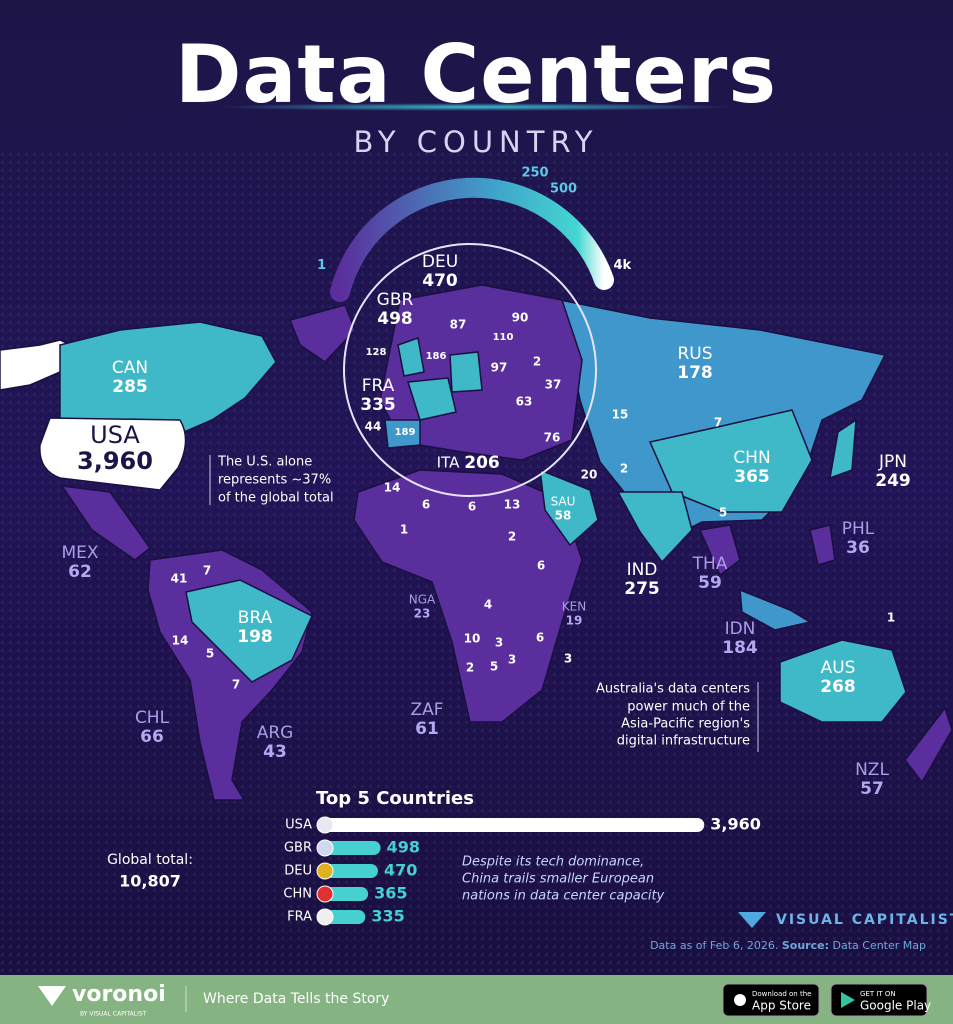 Image resolution: width=953 pixels, height=1024 pixels. Describe the element at coordinates (115, 435) in the screenshot. I see `country-name: USA` at that location.